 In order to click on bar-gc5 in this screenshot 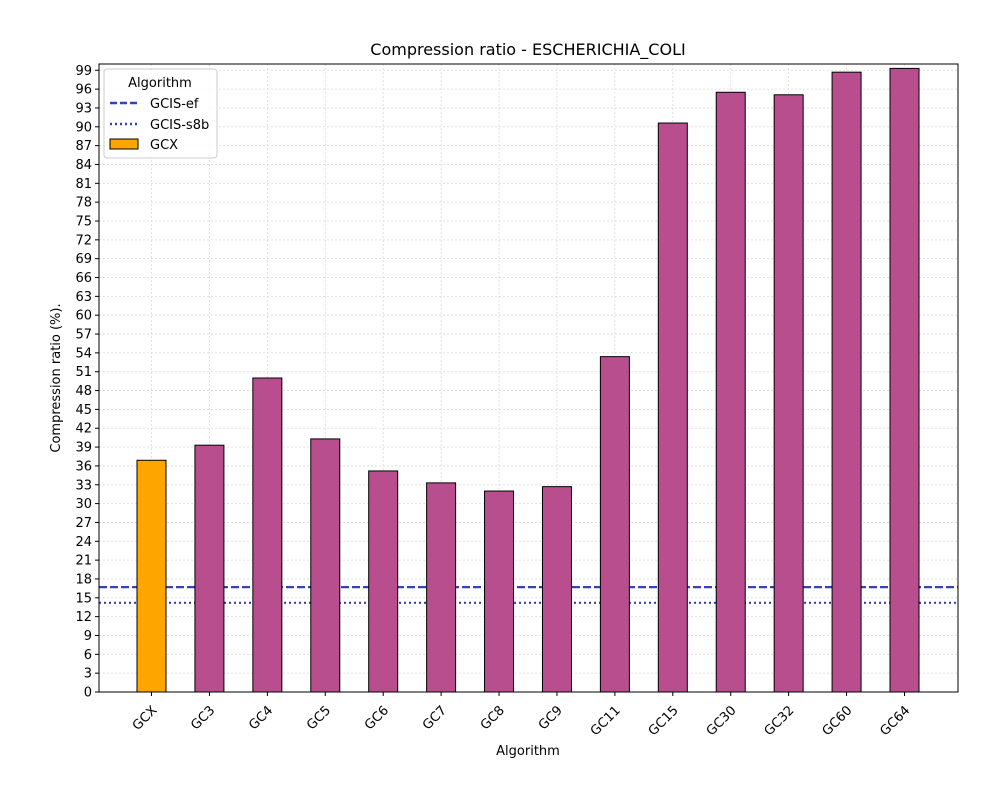, I will do `click(325, 565)`.